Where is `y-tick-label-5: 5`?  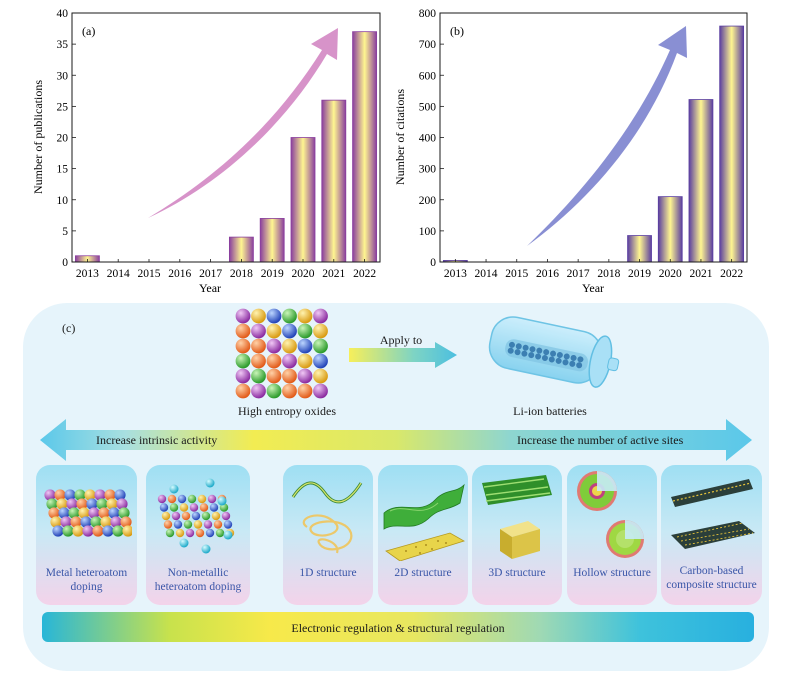 y-tick-label-5: 5 is located at coordinates (65, 232).